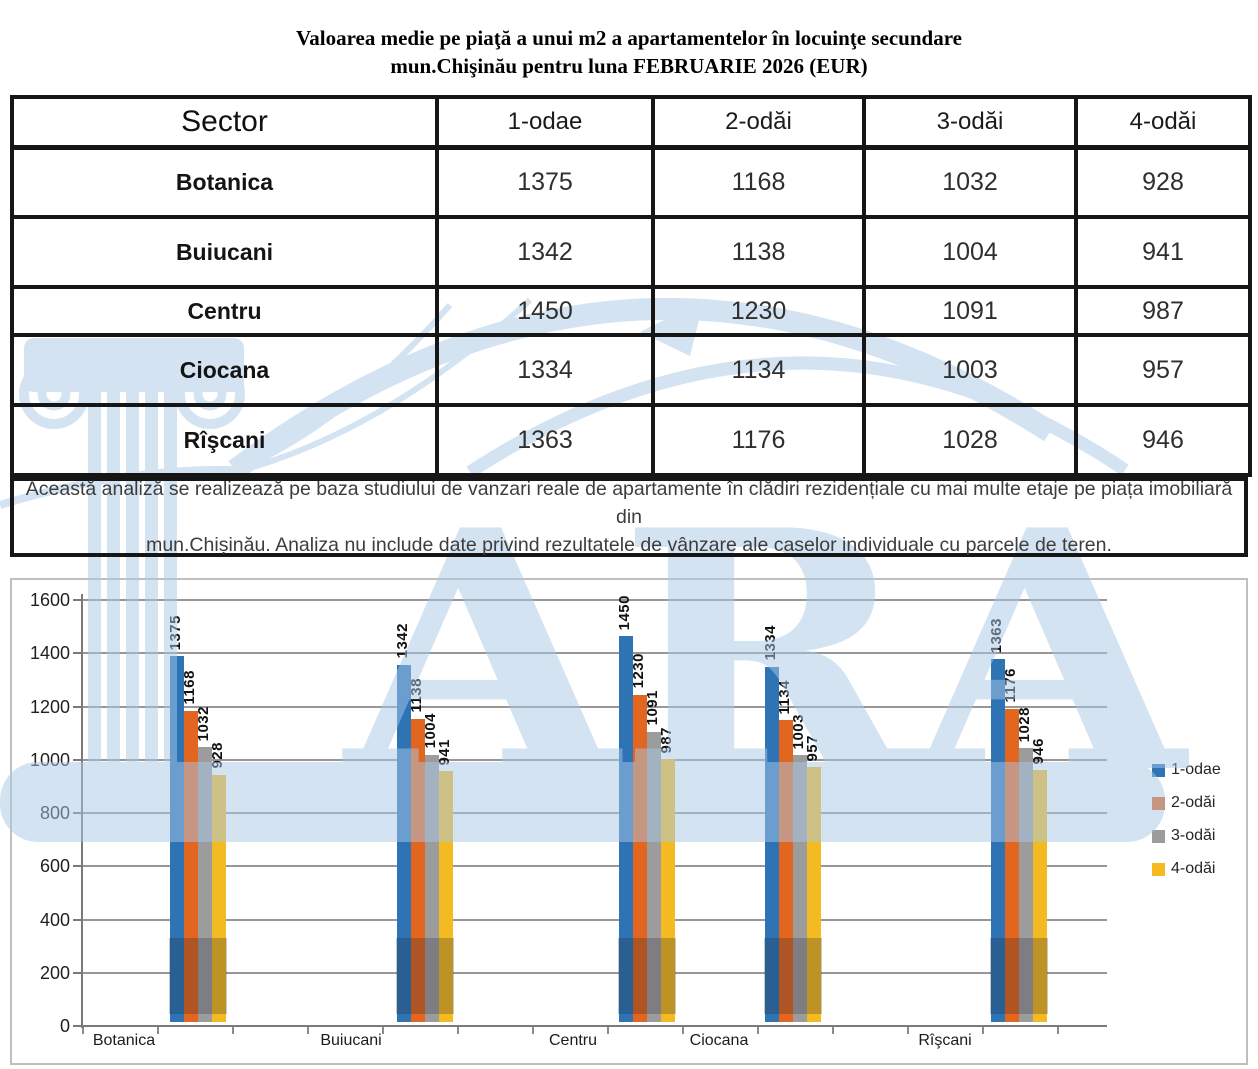 This screenshot has width=1258, height=1069. Describe the element at coordinates (970, 122) in the screenshot. I see `column-header-3-odai: 3-odăi` at that location.